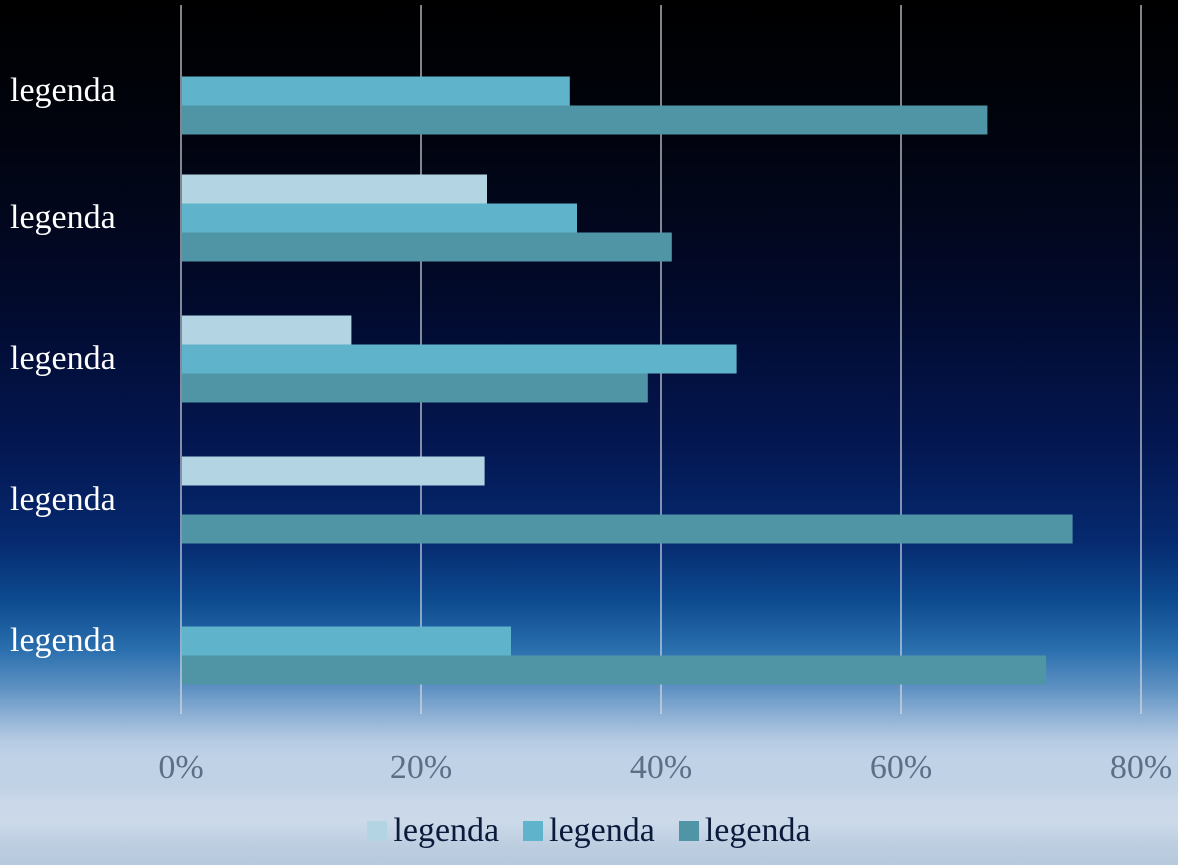 The height and width of the screenshot is (865, 1178). I want to click on category-labels: legenda legenda legenda legenda legenda, so click(63, 365).